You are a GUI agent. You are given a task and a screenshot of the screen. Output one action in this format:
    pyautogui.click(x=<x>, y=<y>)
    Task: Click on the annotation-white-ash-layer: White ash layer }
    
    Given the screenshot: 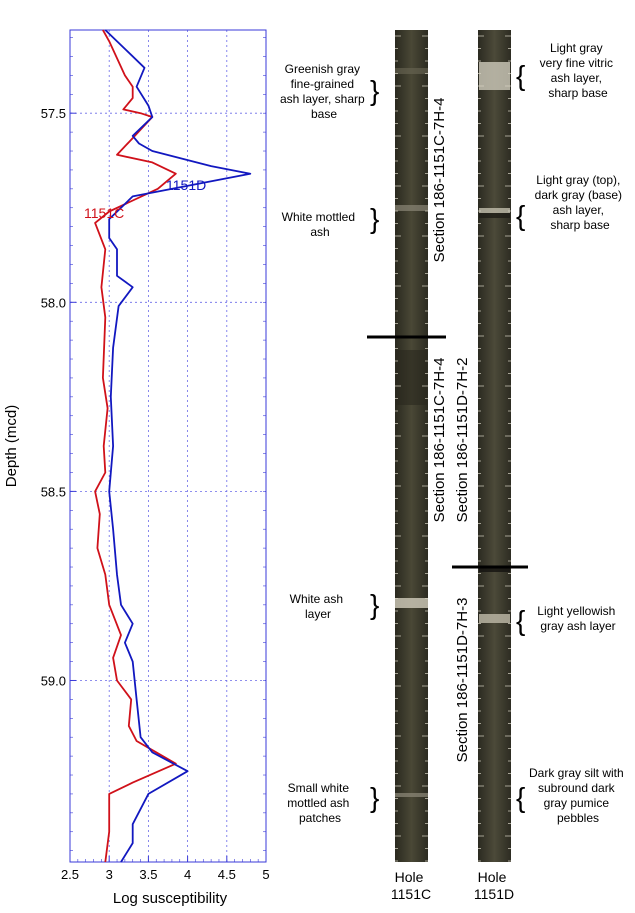 What is the action you would take?
    pyautogui.click(x=335, y=605)
    